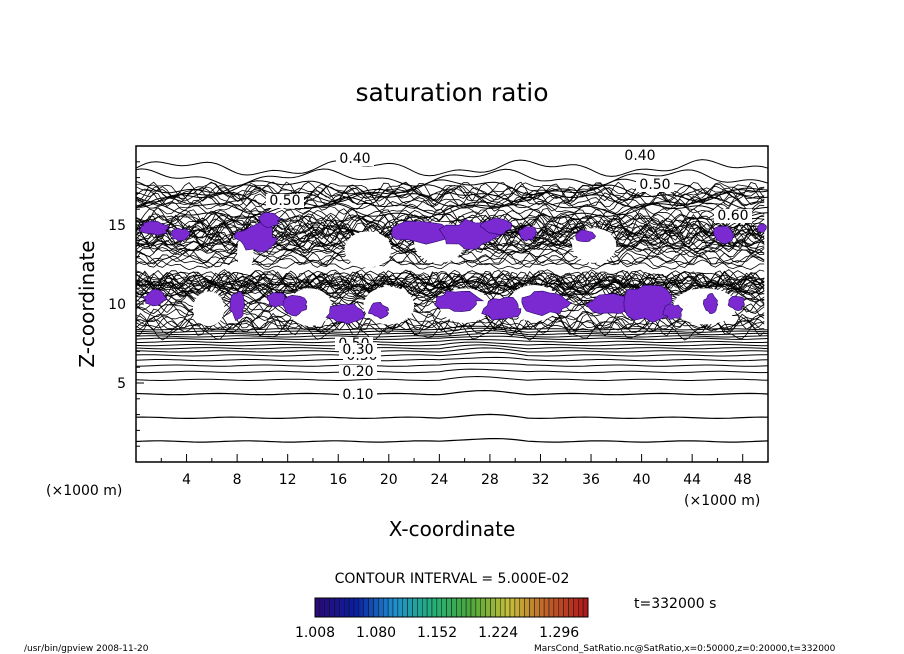 Image resolution: width=904 pixels, height=654 pixels. Describe the element at coordinates (237, 480) in the screenshot. I see `x-tick-label: 8` at that location.